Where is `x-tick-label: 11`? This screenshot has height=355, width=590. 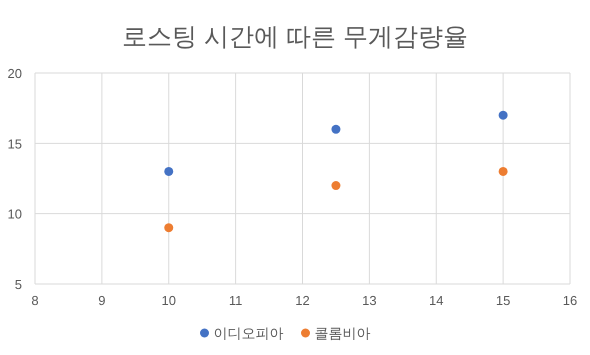 x-tick-label: 11 is located at coordinates (235, 300).